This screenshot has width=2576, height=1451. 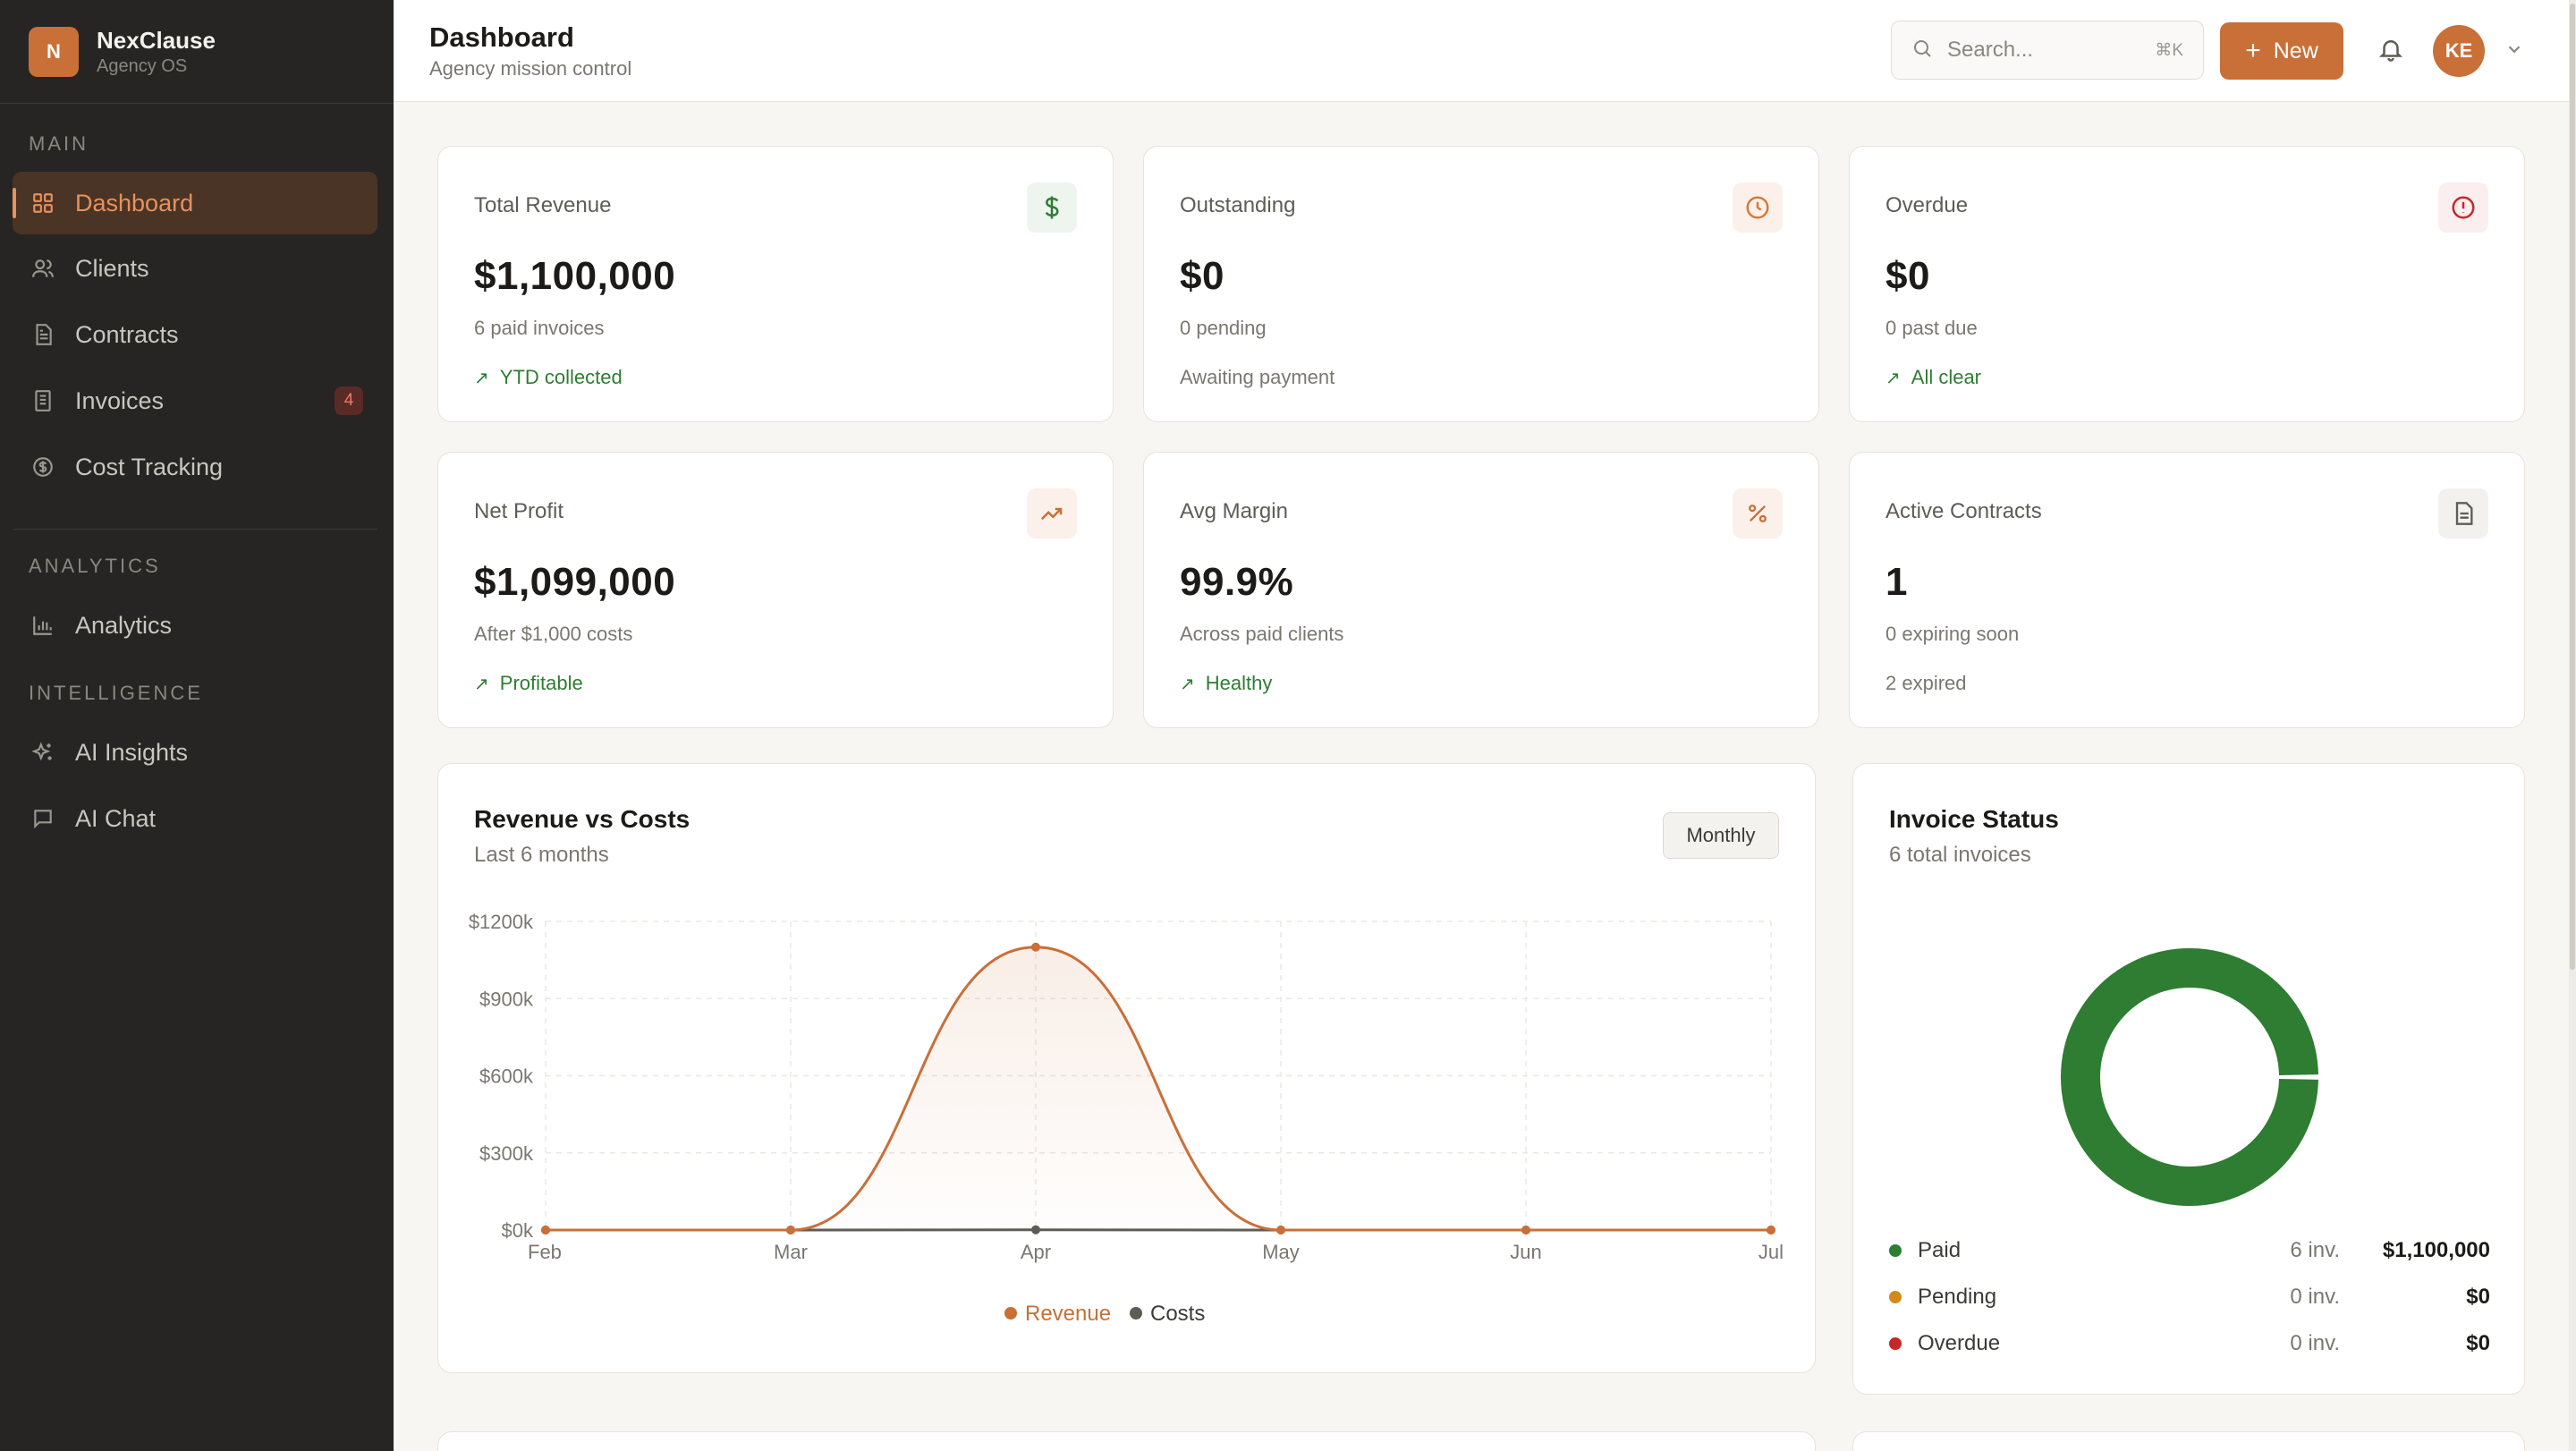 What do you see at coordinates (518, 1230) in the screenshot?
I see `y-tick-label: $0k` at bounding box center [518, 1230].